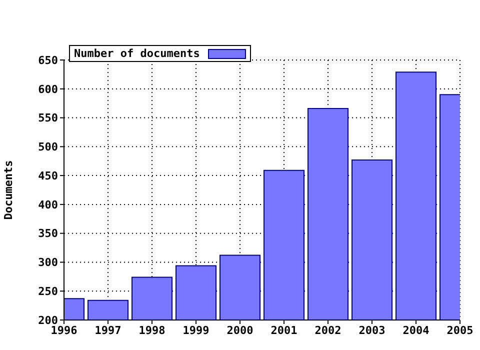 The width and height of the screenshot is (480, 350). Describe the element at coordinates (137, 53) in the screenshot. I see `legend-label: Number of documents` at that location.